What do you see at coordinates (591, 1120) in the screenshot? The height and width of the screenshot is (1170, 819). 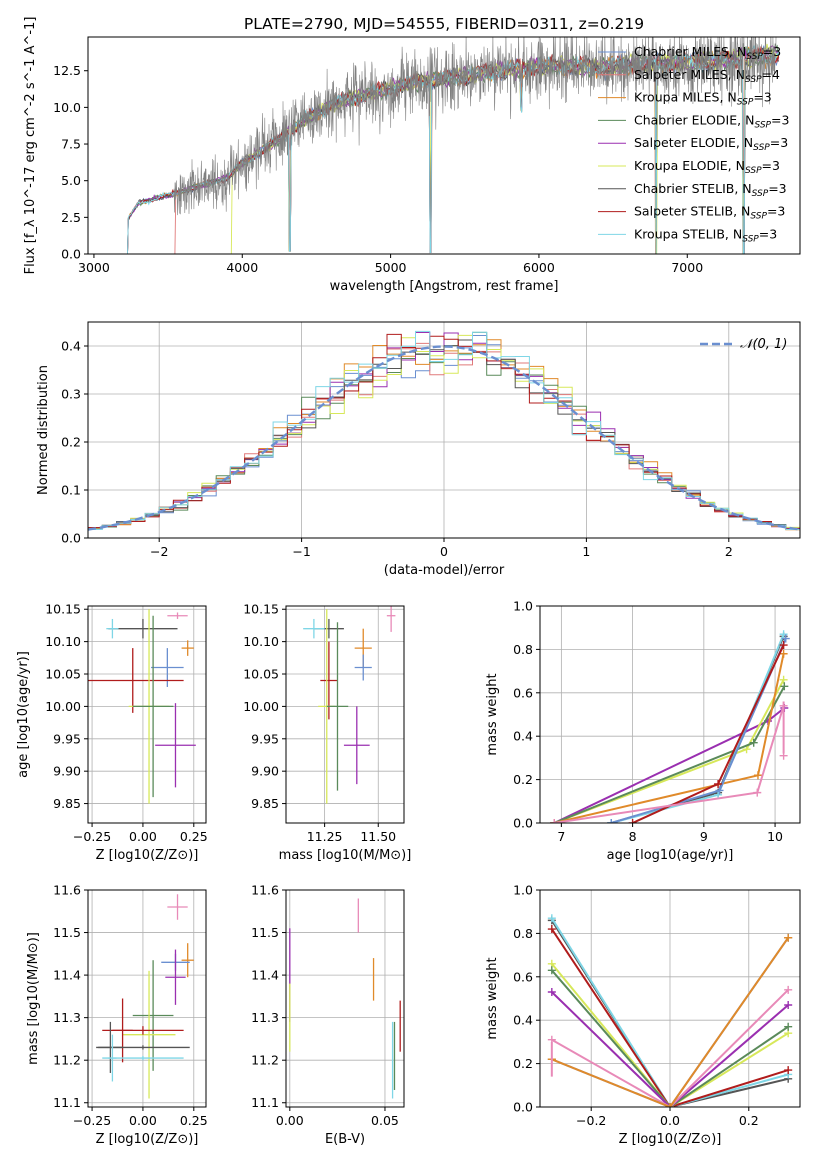 I see `x-tick-label: −0.2` at bounding box center [591, 1120].